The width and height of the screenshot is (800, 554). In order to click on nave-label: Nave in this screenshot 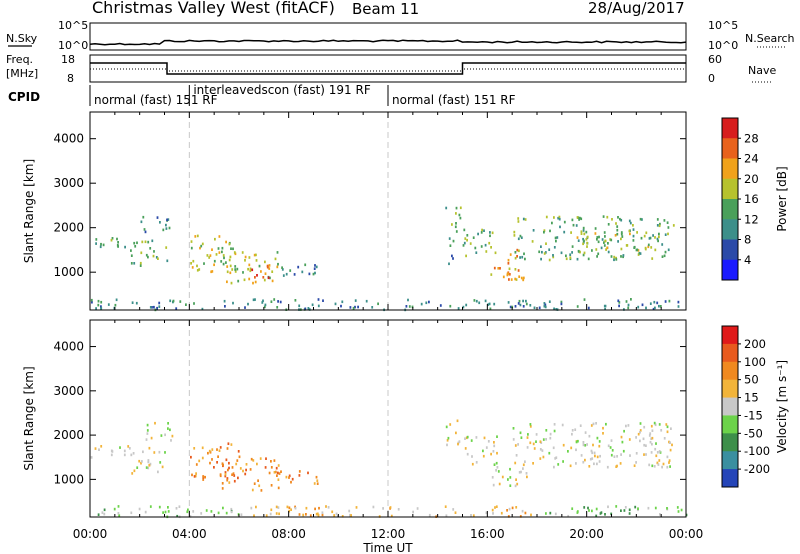, I will do `click(762, 70)`.